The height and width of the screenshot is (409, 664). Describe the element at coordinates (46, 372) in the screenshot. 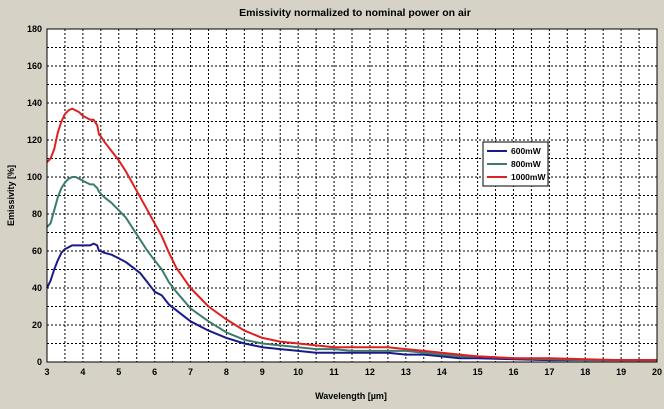

I see `x-tick-label: 3` at that location.